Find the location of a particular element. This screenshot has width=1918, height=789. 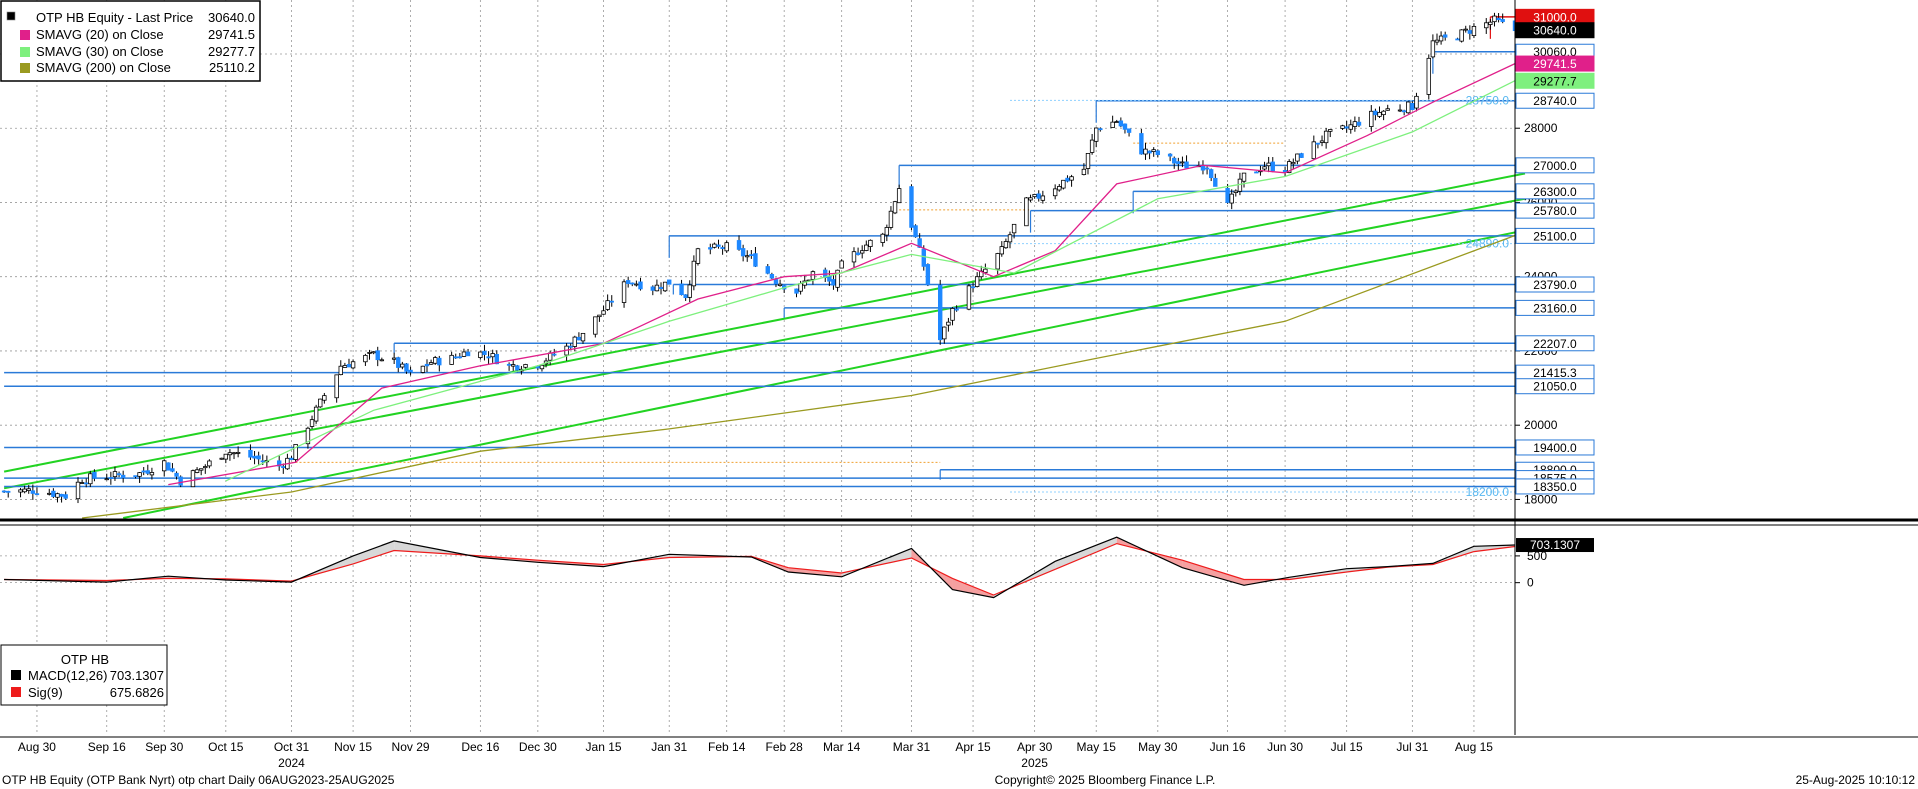

level-tag-box is located at coordinates (1555, 210).